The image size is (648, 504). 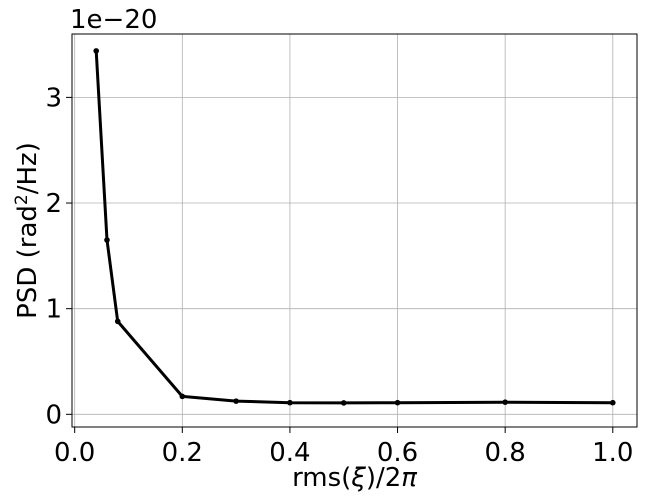 I want to click on x-axis-label-pi: π, so click(x=409, y=478).